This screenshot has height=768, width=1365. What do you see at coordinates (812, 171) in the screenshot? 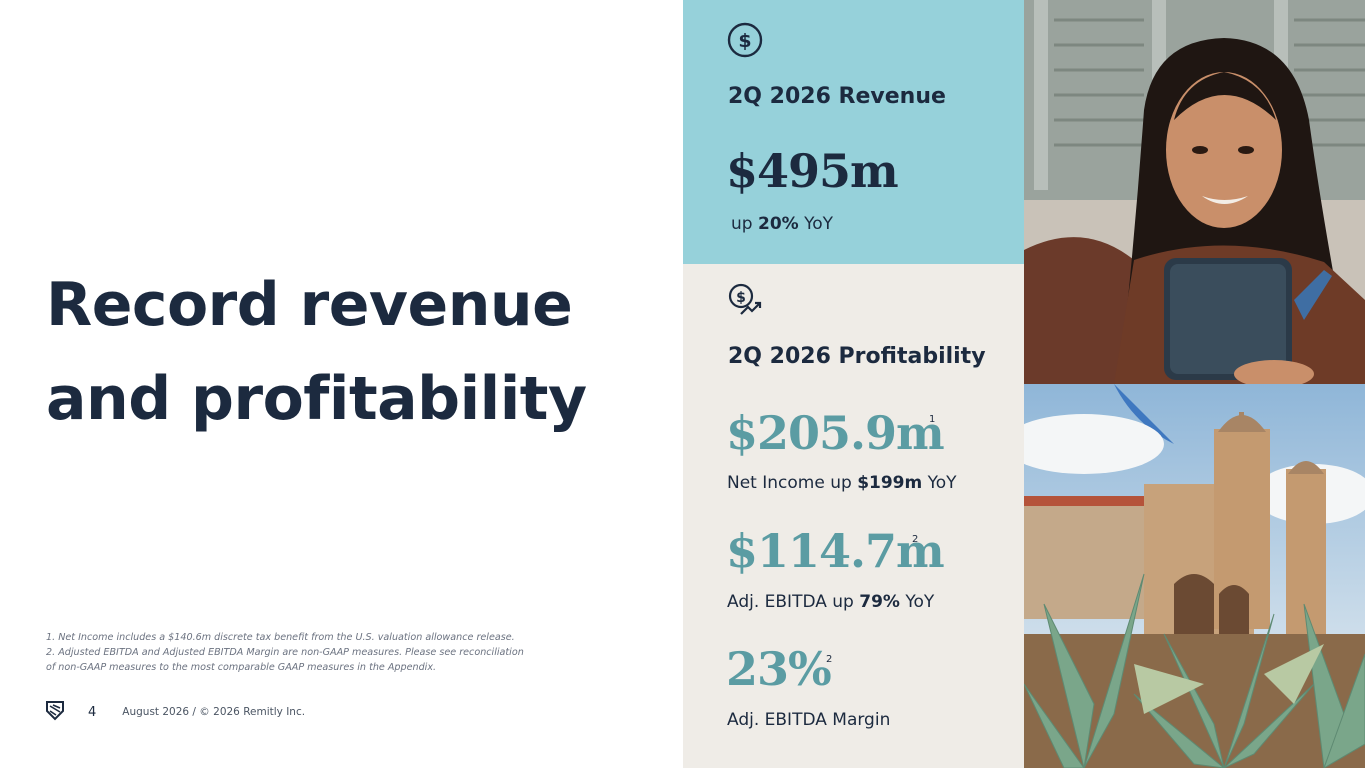
I see `revenue-value: $495m` at bounding box center [812, 171].